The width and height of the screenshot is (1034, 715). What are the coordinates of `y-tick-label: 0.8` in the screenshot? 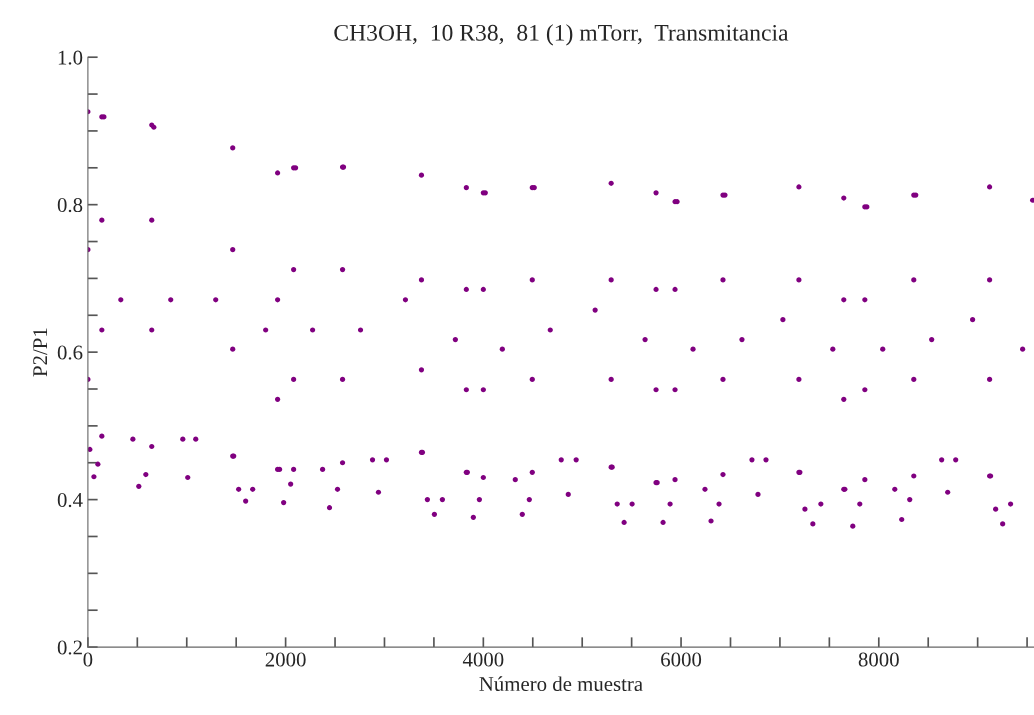 It's located at (70, 205).